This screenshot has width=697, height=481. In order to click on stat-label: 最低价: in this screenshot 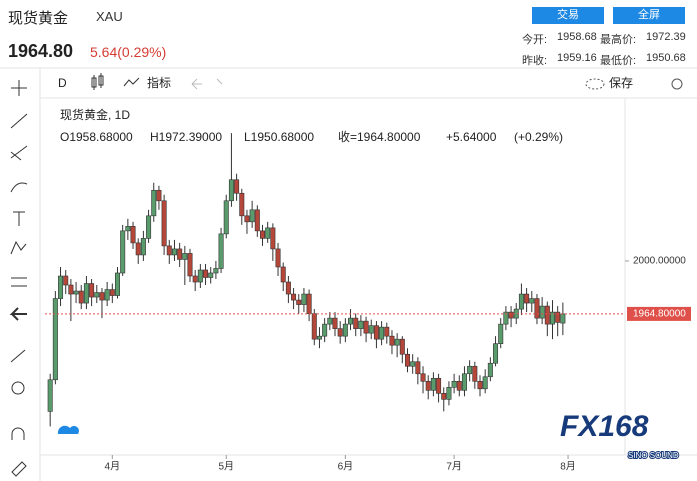, I will do `click(618, 61)`.